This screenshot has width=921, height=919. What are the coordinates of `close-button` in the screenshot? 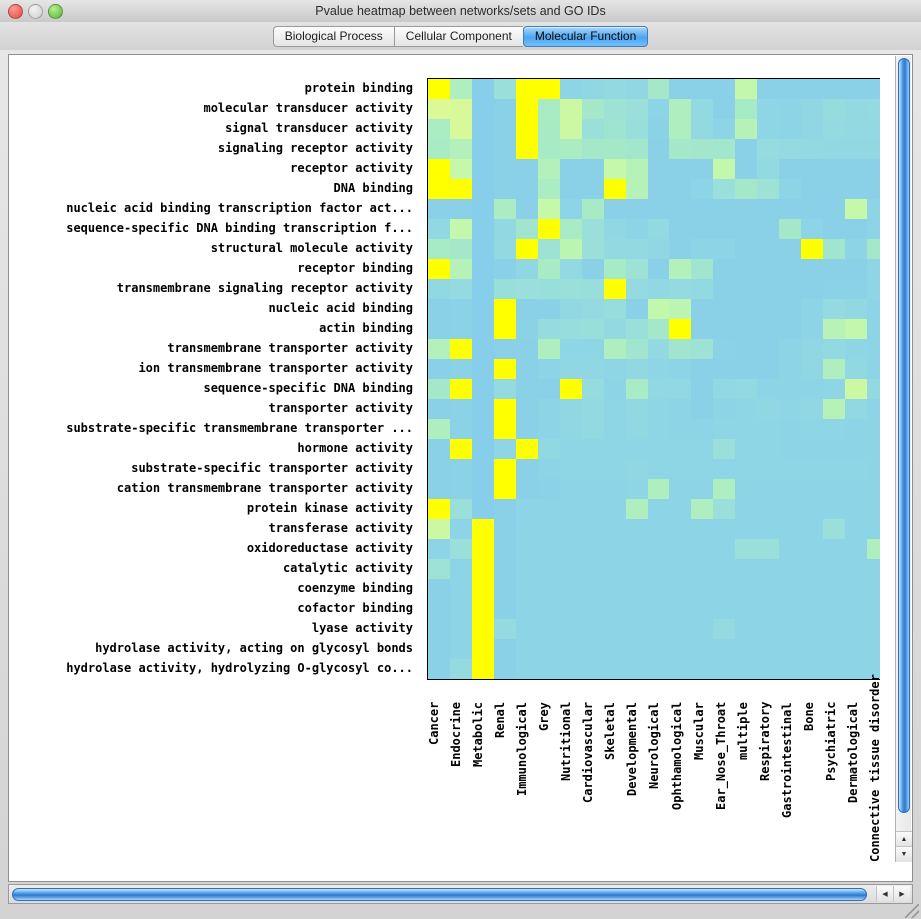 It's located at (15, 11).